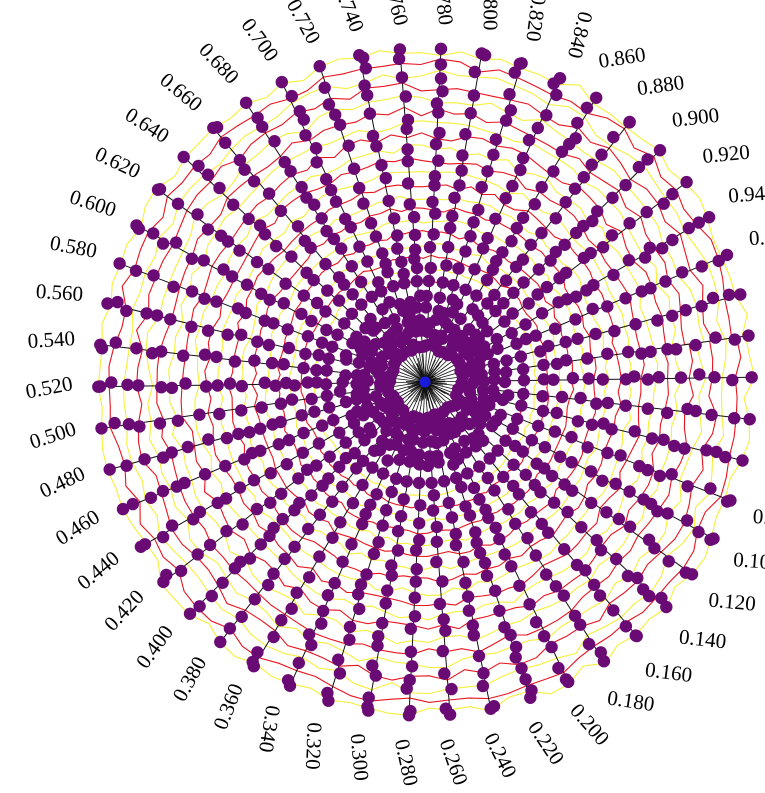  Describe the element at coordinates (269, 729) in the screenshot. I see `tick-label: 0.340` at that location.